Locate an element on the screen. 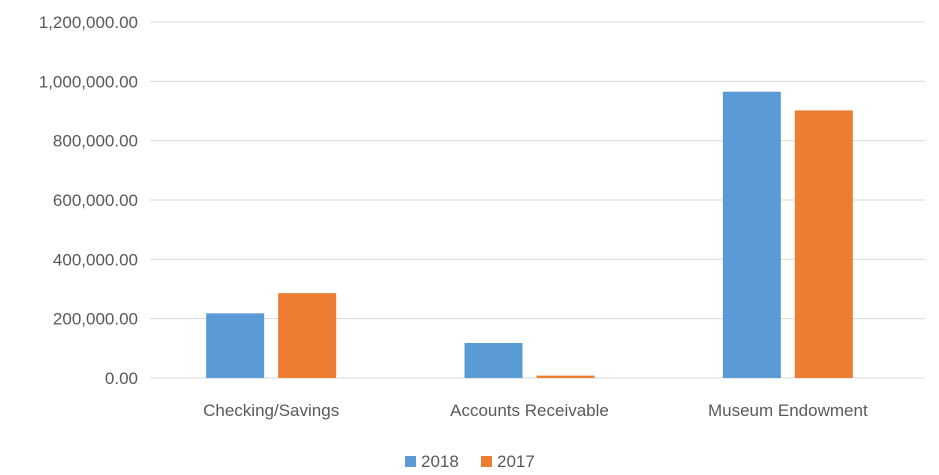 This screenshot has height=475, width=939. x-category-label: Museum Endowment is located at coordinates (788, 410).